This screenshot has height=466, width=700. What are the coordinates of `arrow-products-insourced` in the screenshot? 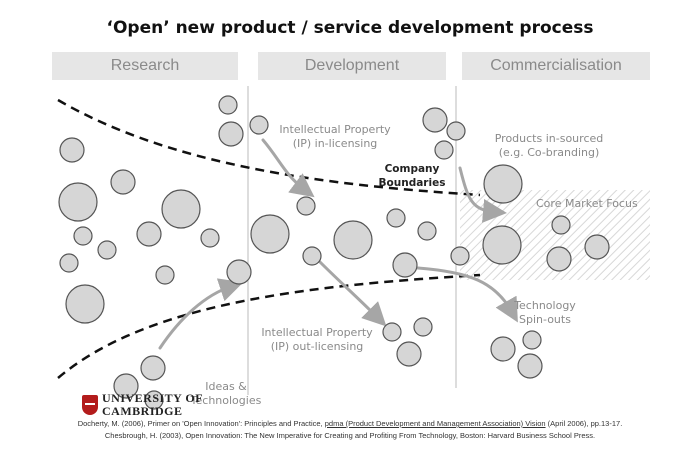 It's located at (482, 194).